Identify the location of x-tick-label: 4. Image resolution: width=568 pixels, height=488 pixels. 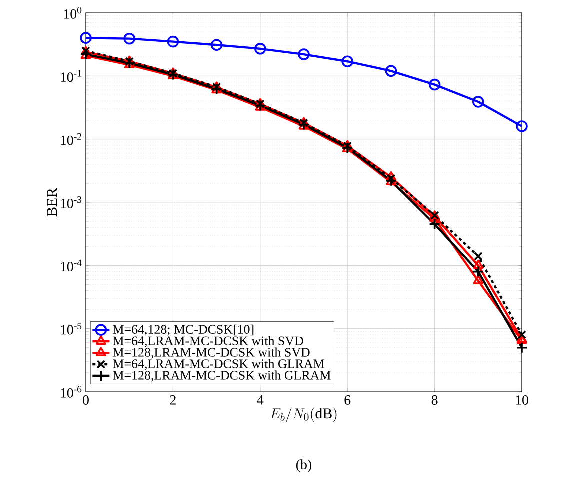
(260, 400).